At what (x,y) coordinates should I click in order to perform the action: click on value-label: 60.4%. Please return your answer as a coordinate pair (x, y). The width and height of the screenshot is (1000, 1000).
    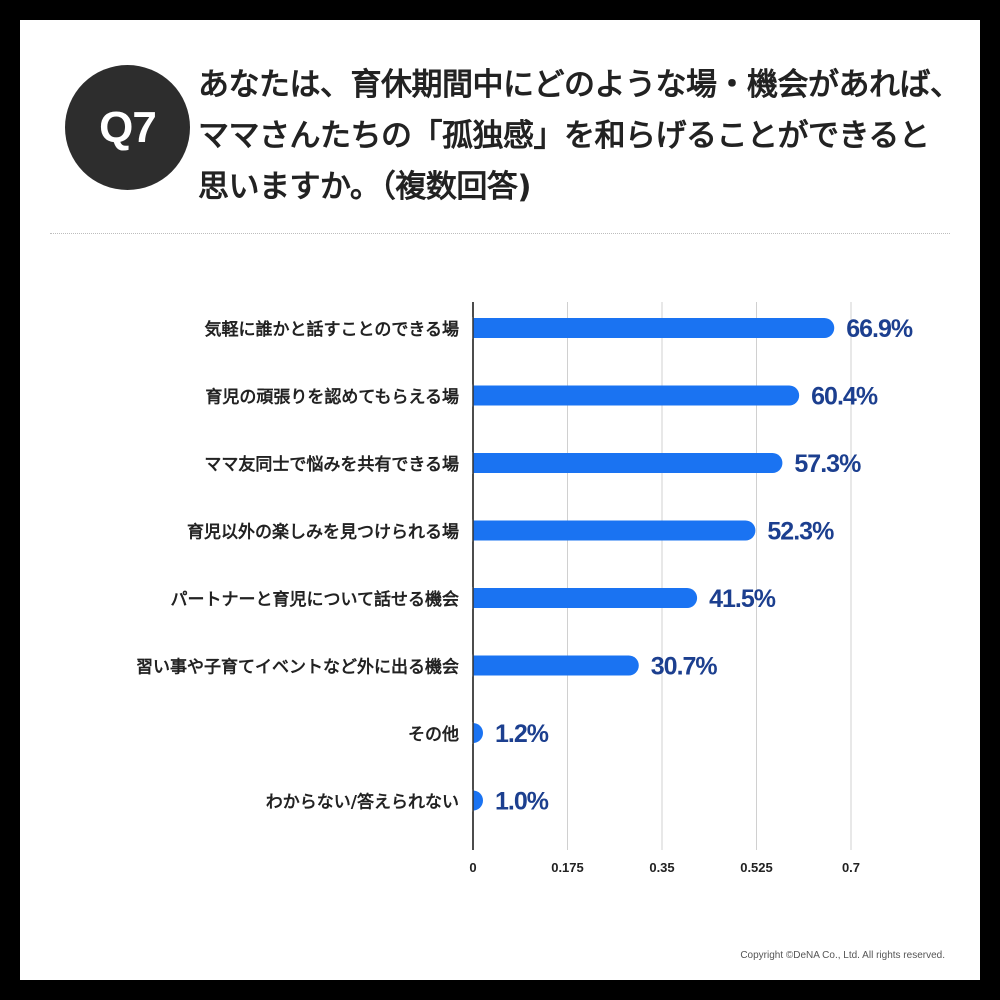
    Looking at the image, I should click on (844, 397).